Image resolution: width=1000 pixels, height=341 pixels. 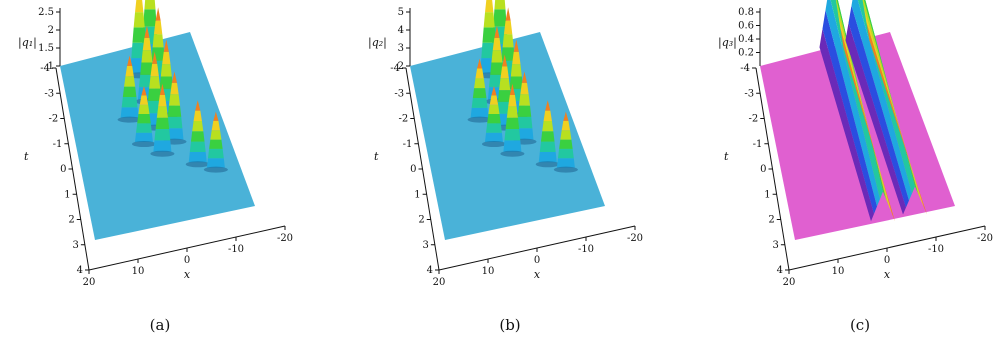 What do you see at coordinates (426, 245) in the screenshot?
I see `t-tick-label: 3` at bounding box center [426, 245].